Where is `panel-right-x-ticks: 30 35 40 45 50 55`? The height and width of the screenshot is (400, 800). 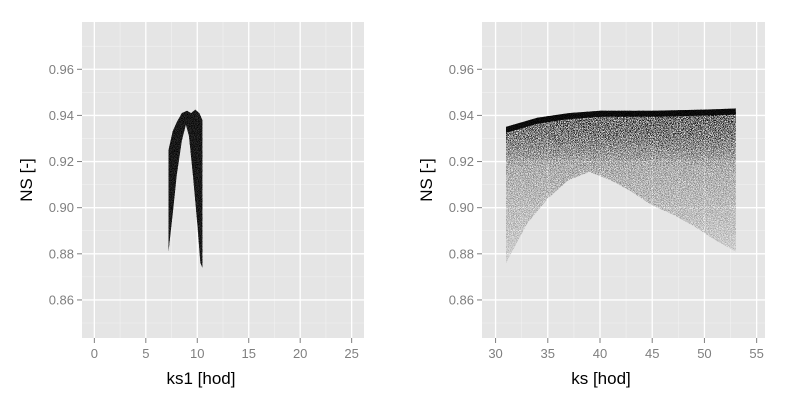
panel-right-x-ticks: 30 35 40 45 50 55 is located at coordinates (626, 349).